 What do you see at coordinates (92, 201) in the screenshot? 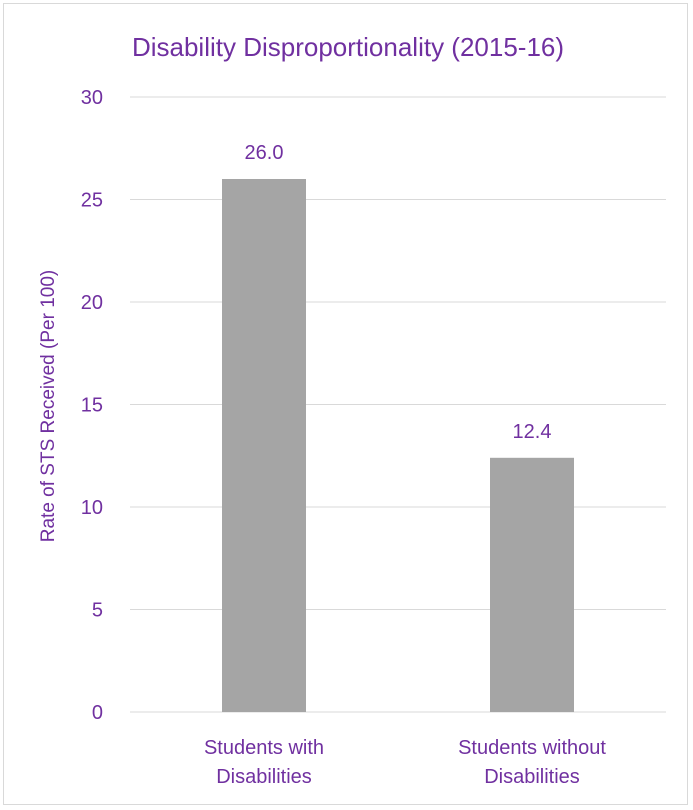
I see `y-tick-label-25: 25` at bounding box center [92, 201].